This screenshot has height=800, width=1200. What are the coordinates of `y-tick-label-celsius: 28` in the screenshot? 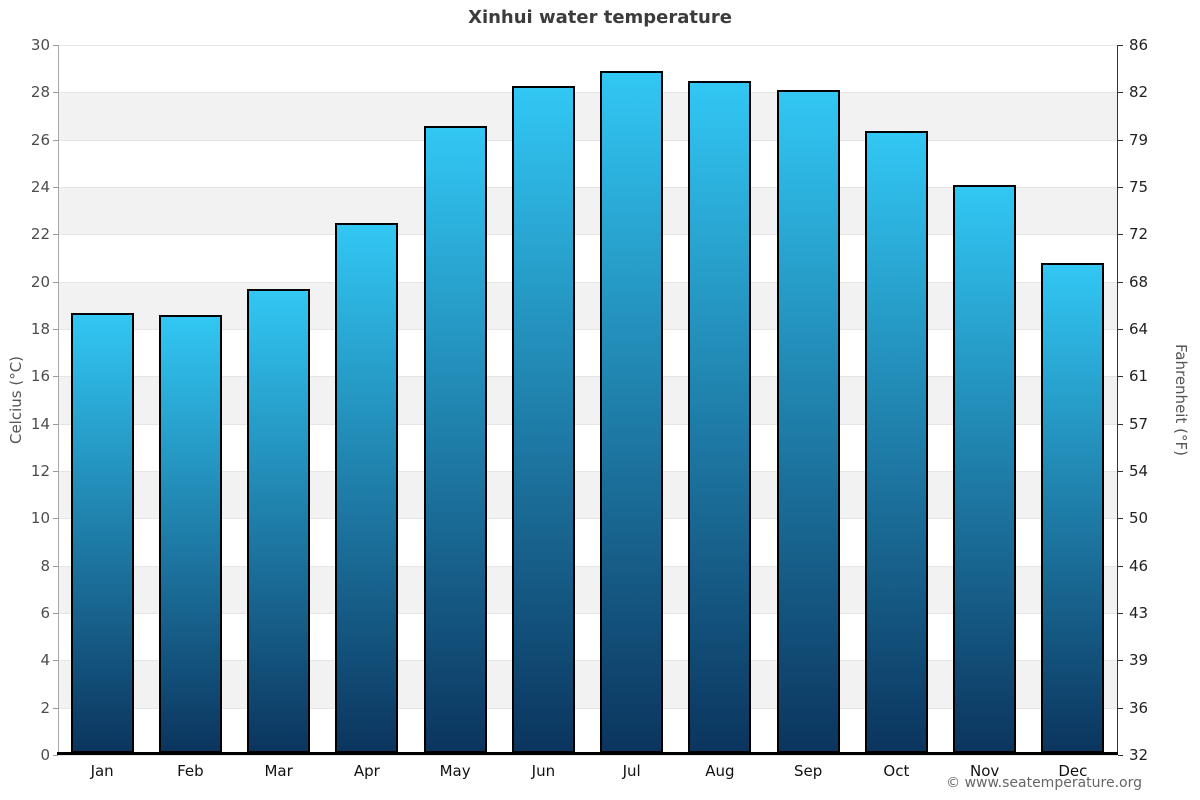 It's located at (40, 92).